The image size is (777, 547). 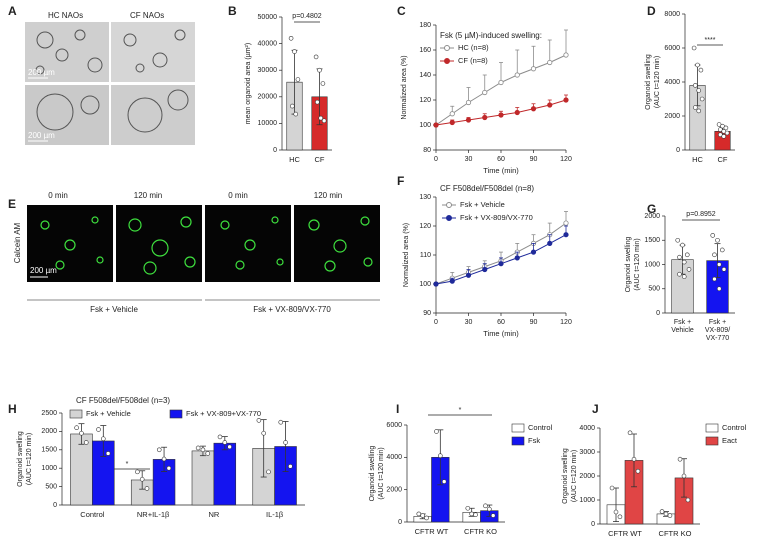 What do you see at coordinates (651, 11) in the screenshot?
I see `panel-letter: D` at bounding box center [651, 11].